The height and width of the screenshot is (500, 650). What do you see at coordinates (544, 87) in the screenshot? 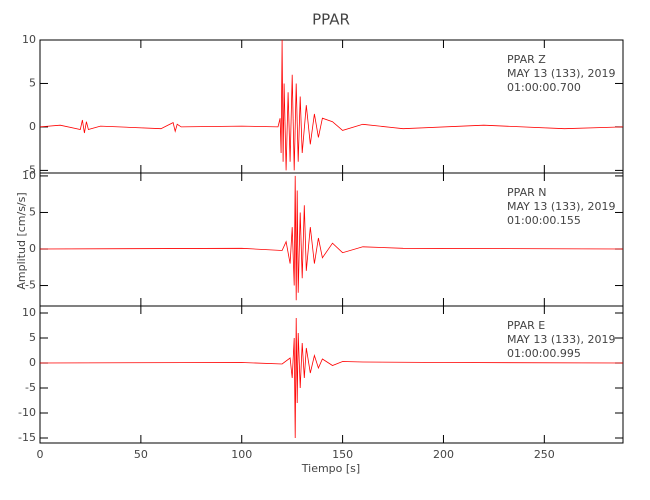
I see `annotation: 01:00:00.700` at bounding box center [544, 87].